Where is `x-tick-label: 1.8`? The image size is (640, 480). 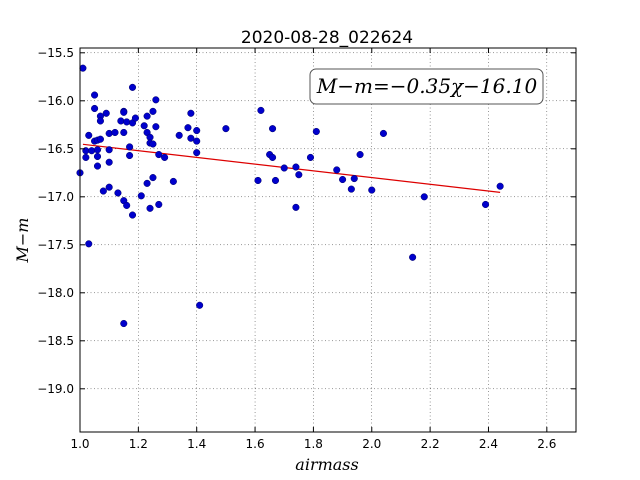
x-tick-label: 1.8 is located at coordinates (313, 444).